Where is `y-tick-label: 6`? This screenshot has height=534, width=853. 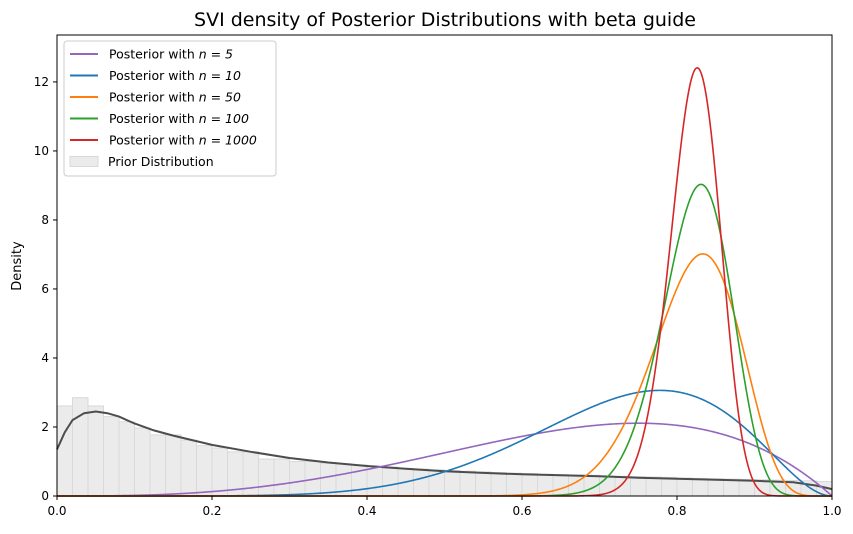 y-tick-label: 6 is located at coordinates (45, 289).